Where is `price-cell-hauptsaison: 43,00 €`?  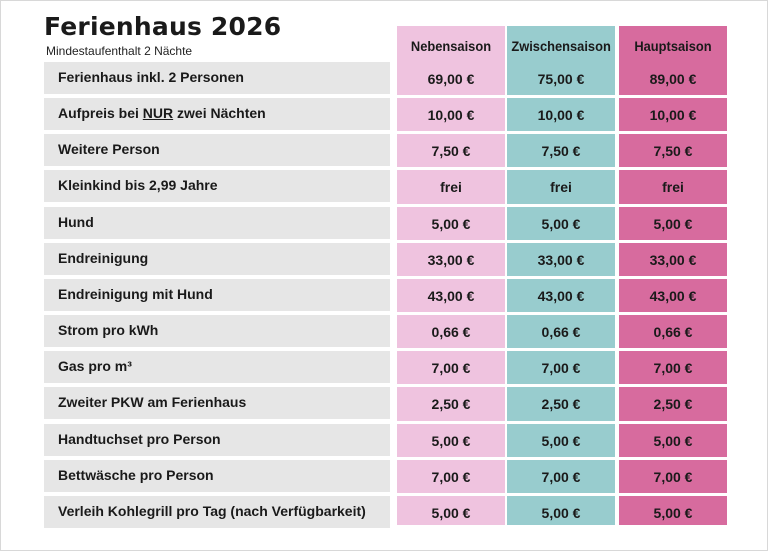 price-cell-hauptsaison: 43,00 € is located at coordinates (673, 296).